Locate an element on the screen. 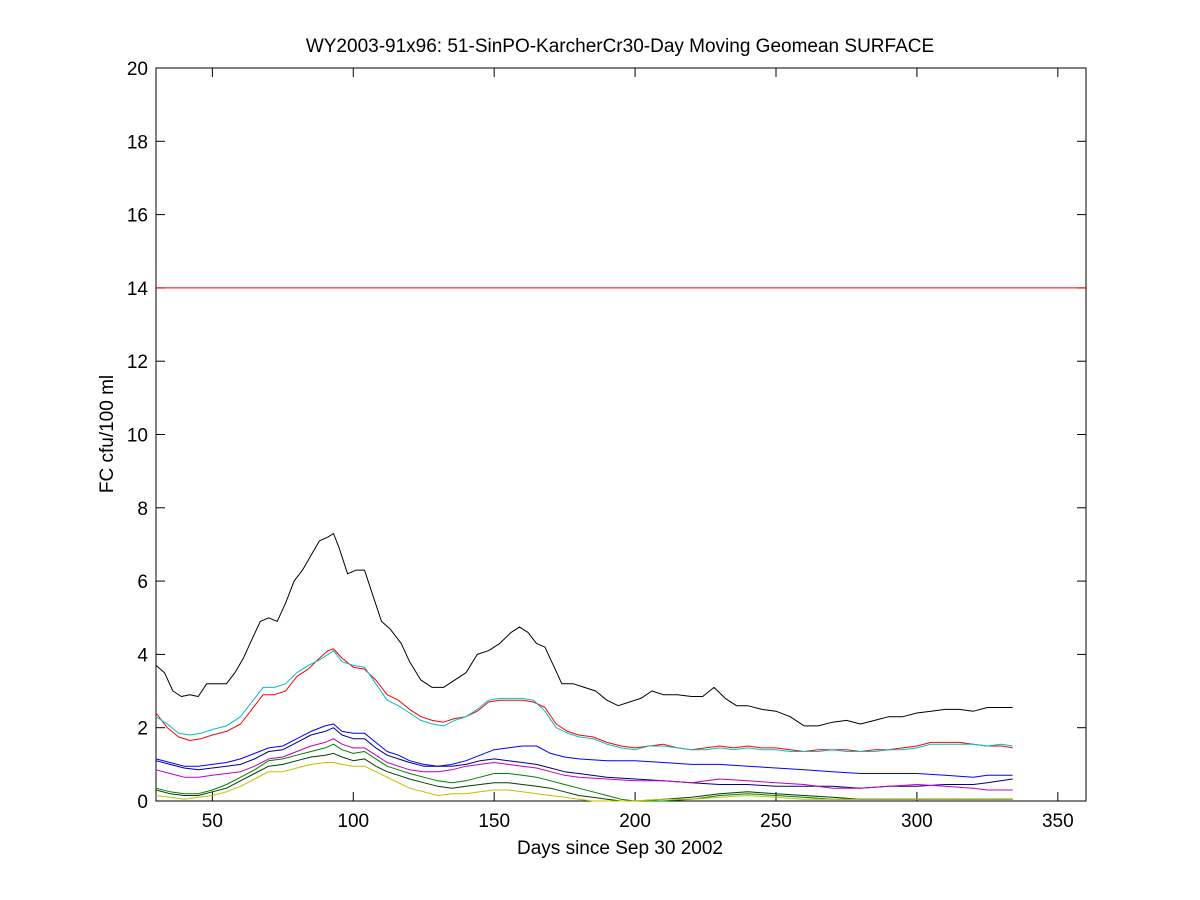 The width and height of the screenshot is (1200, 900). x-tick-label: 300 is located at coordinates (917, 821).